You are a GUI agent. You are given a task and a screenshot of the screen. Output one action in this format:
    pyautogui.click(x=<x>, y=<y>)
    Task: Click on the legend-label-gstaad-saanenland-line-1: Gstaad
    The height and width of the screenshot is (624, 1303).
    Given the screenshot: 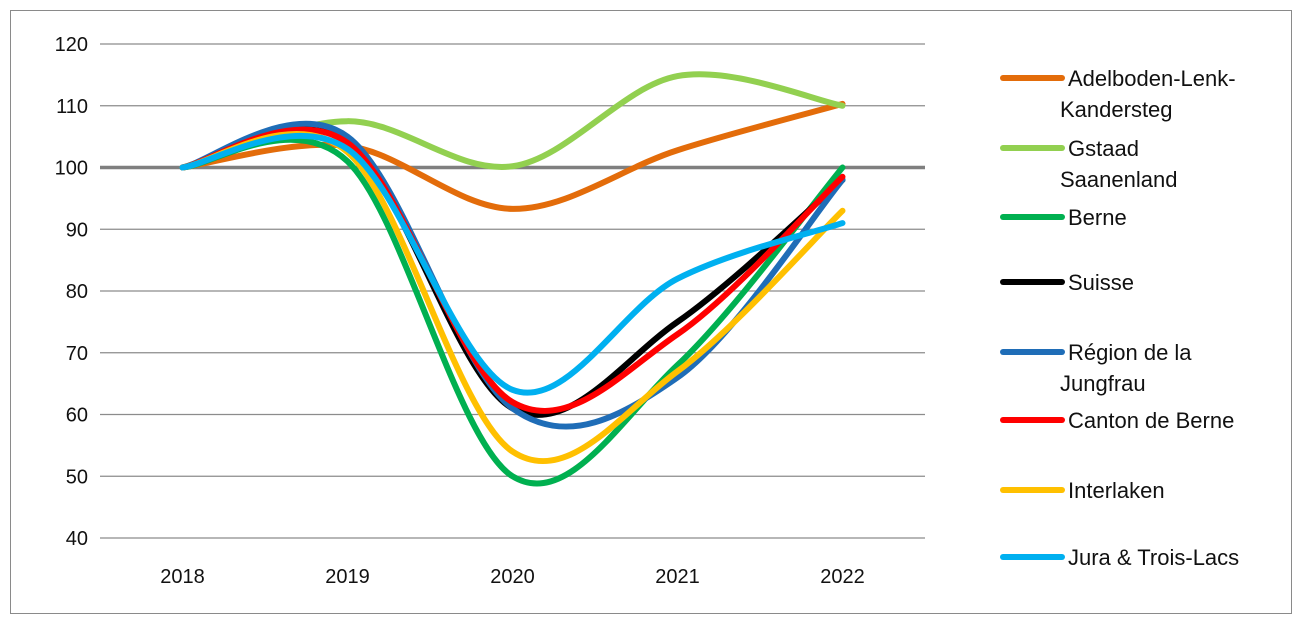 What is the action you would take?
    pyautogui.click(x=1103, y=148)
    